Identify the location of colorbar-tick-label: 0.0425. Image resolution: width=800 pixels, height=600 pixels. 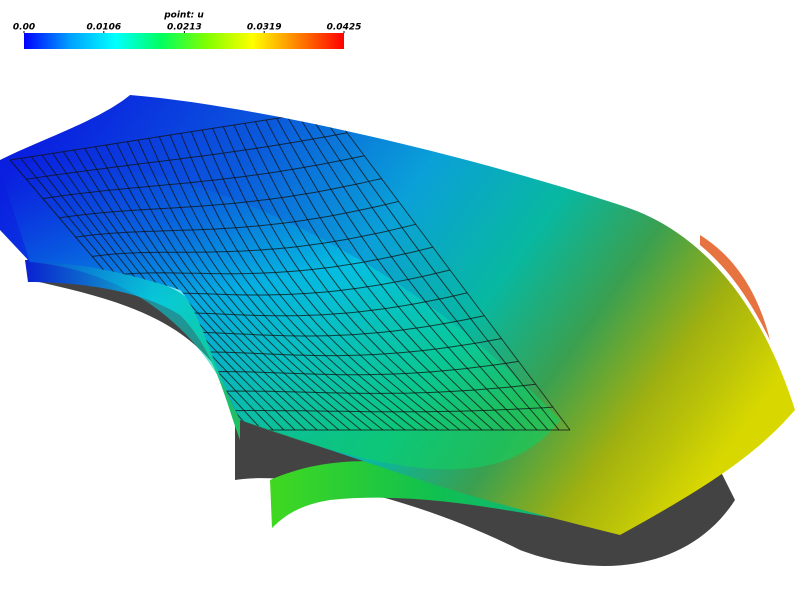
(344, 28).